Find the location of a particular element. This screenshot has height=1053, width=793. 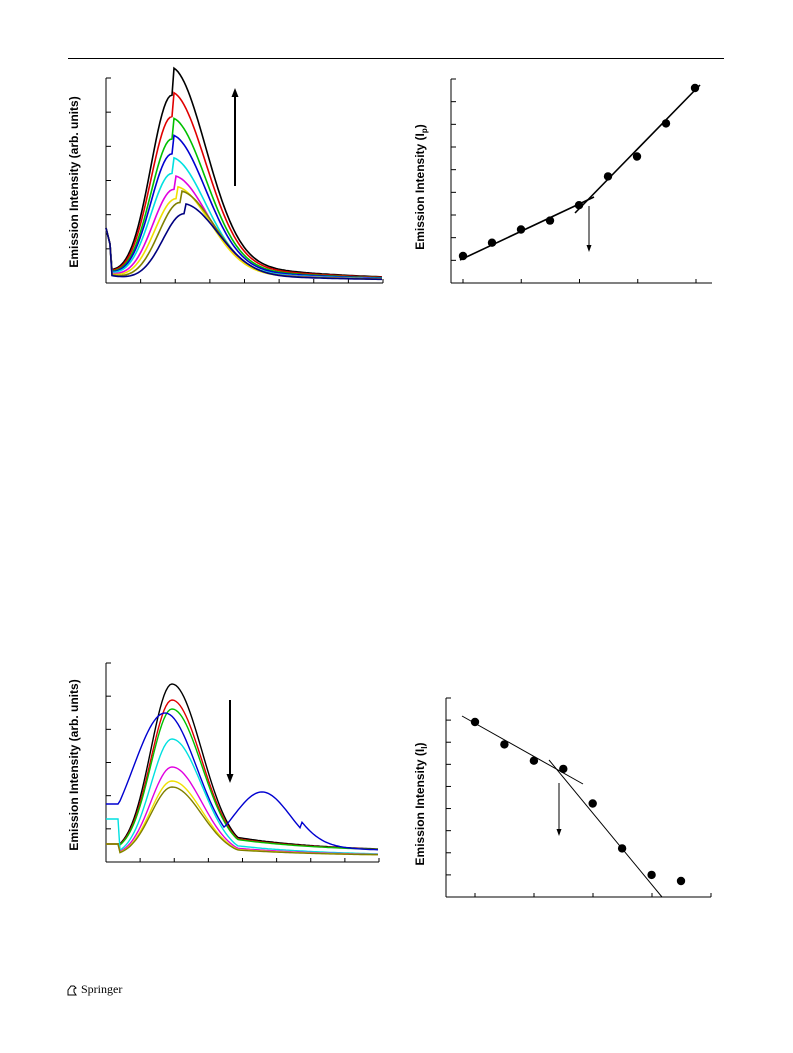

top-left-ylabel: Emission Intensity (arb. units) is located at coordinates (74, 181).